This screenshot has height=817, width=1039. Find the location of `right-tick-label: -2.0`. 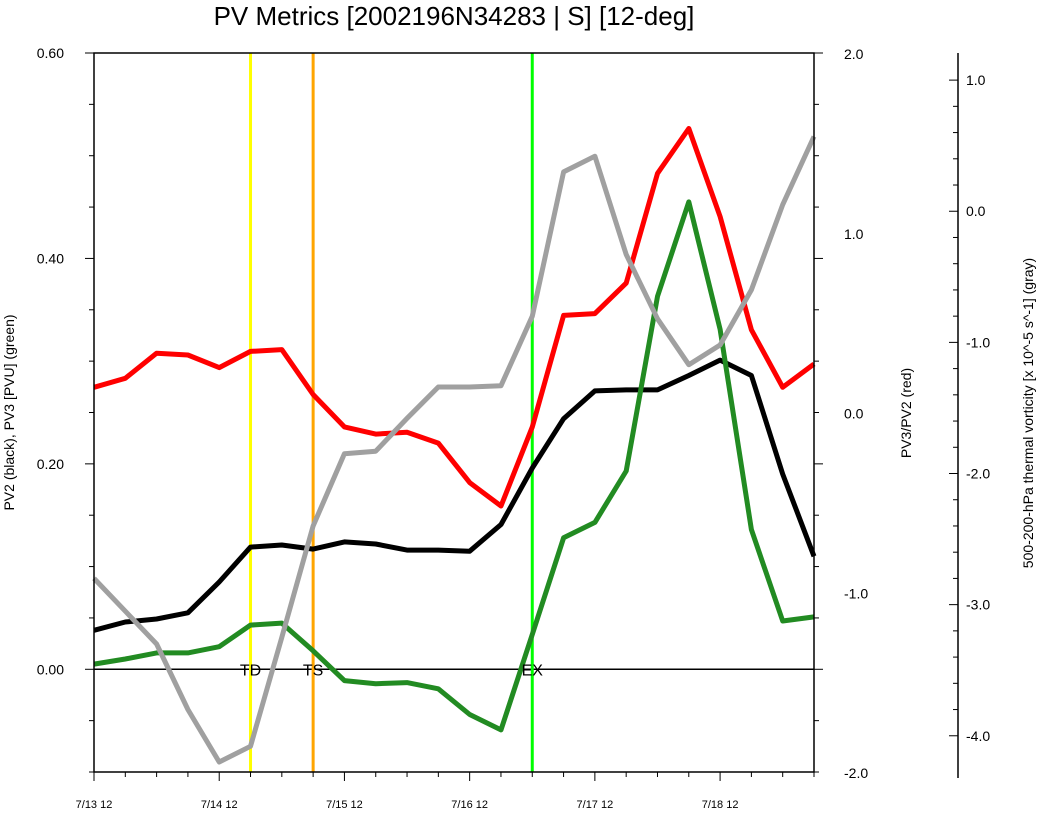

right-tick-label: -2.0 is located at coordinates (856, 773).